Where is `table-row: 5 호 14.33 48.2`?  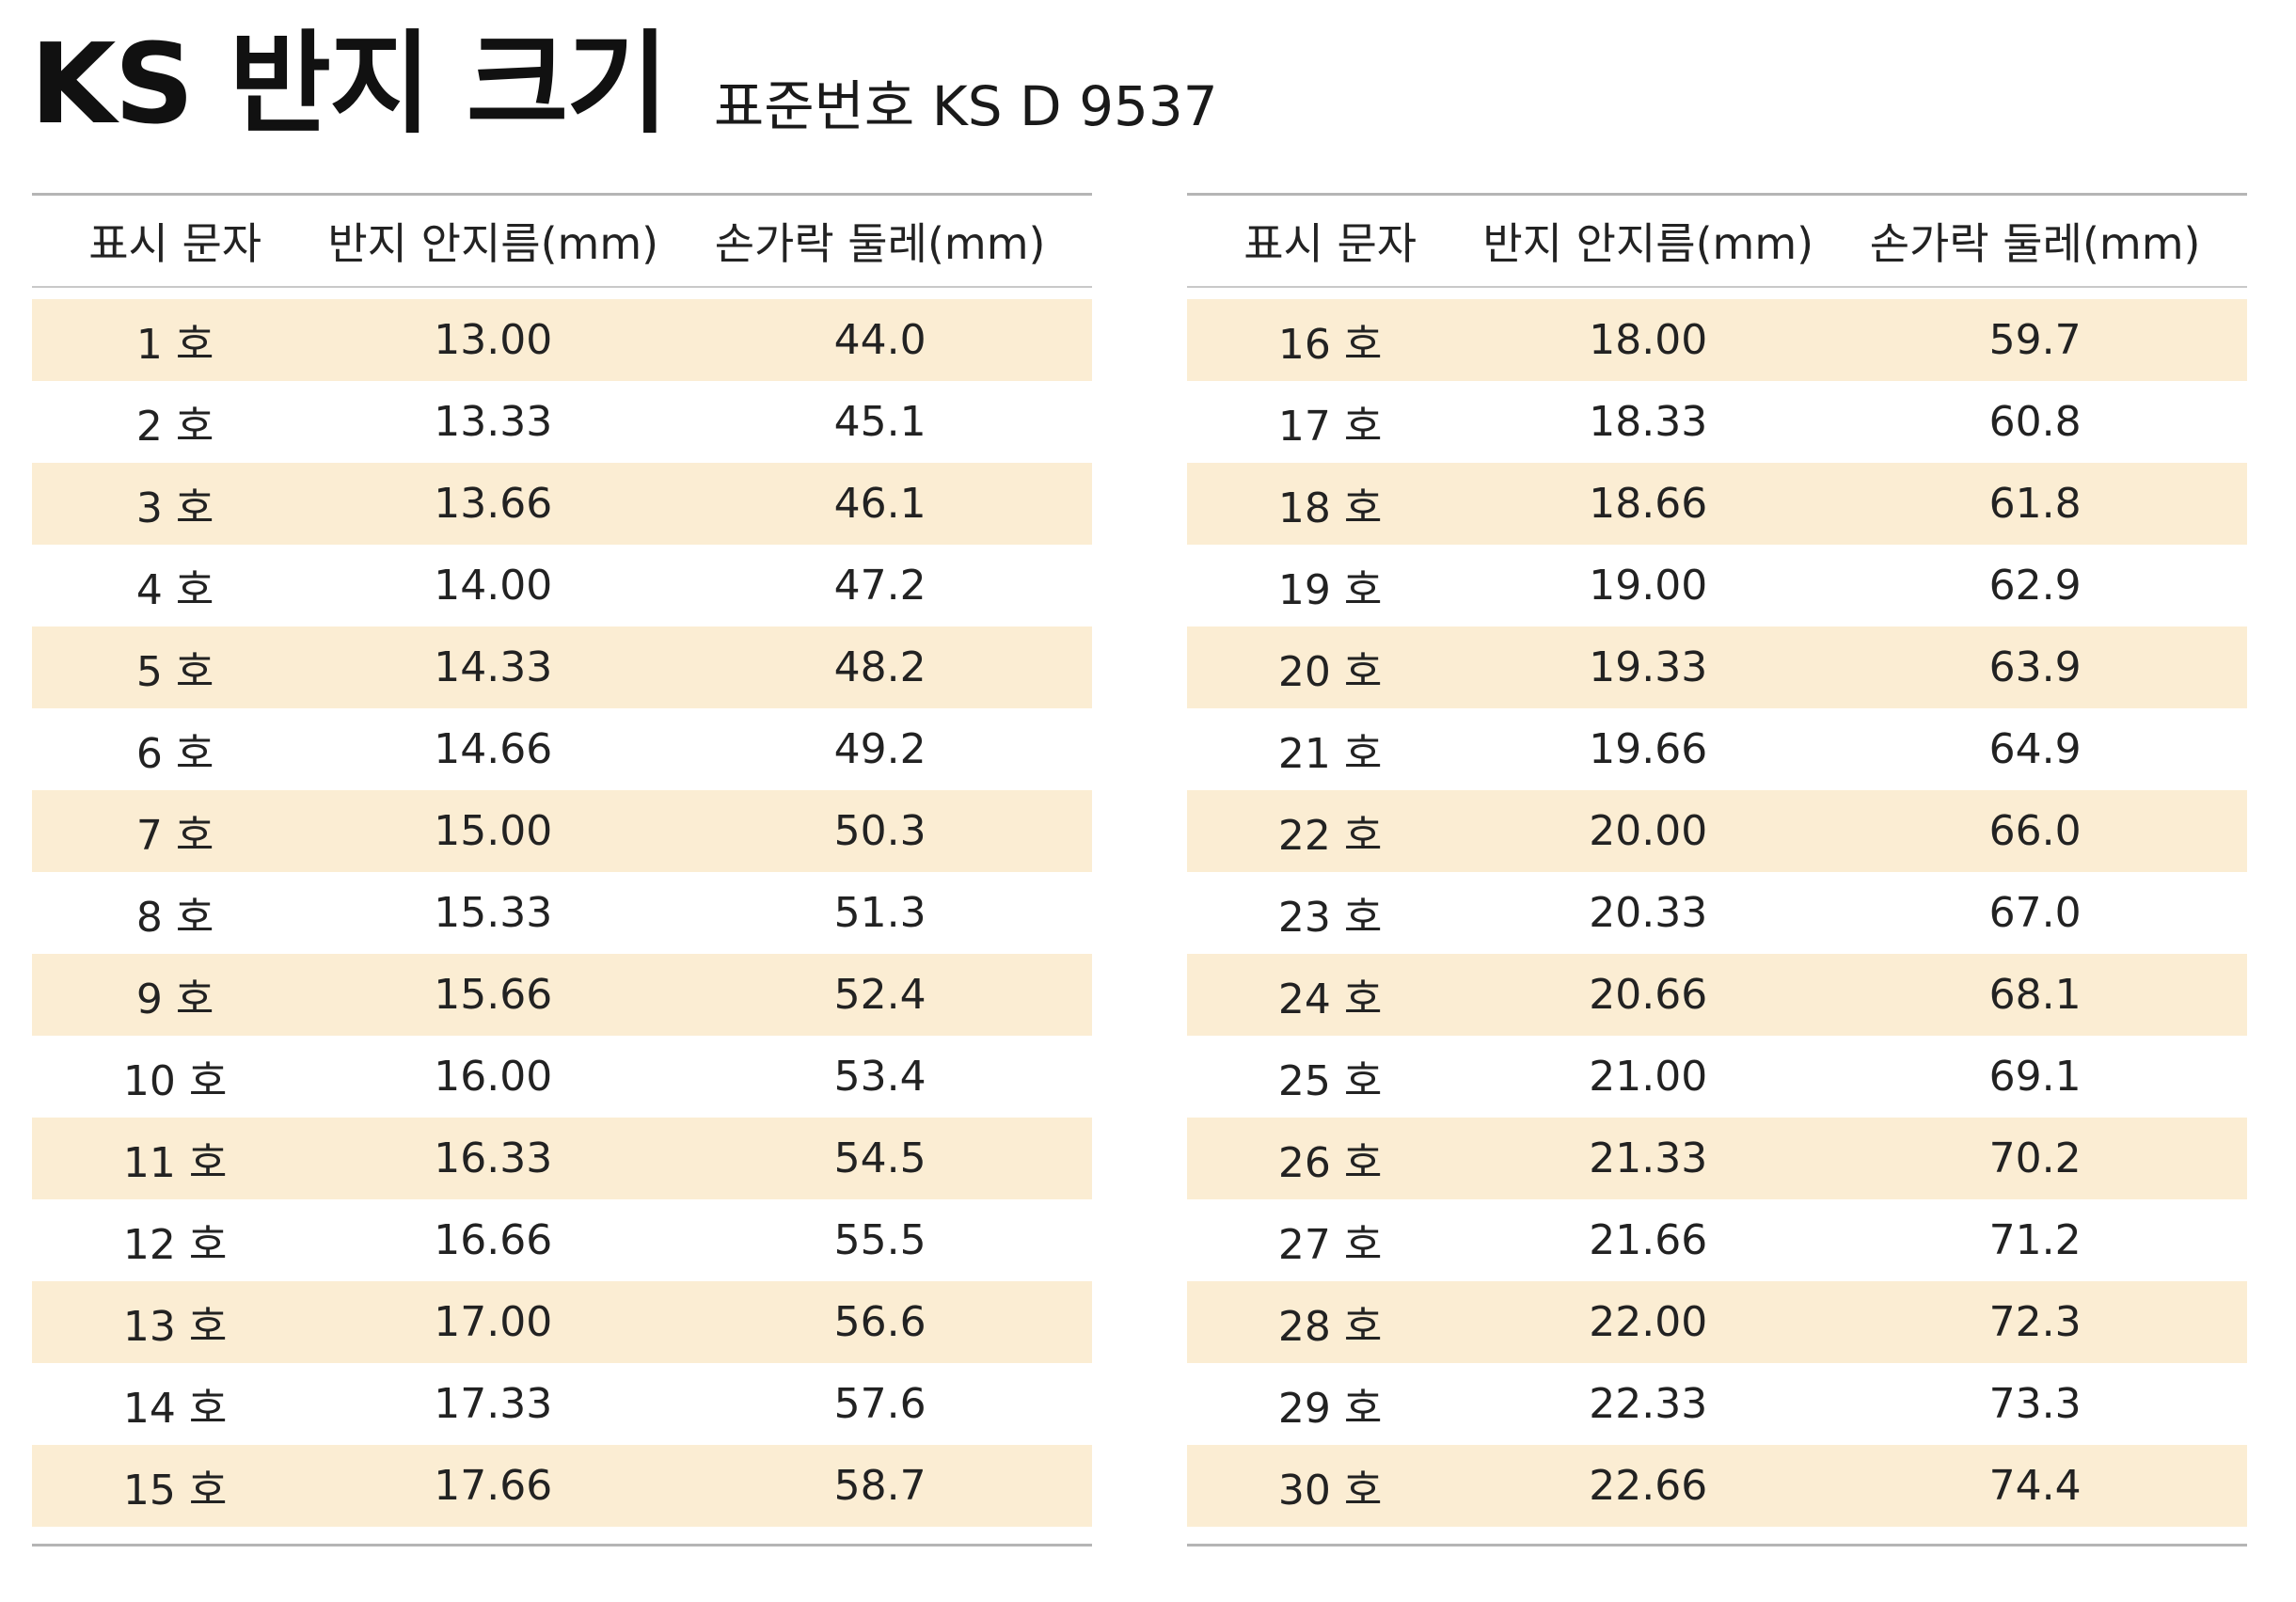 table-row: 5 호 14.33 48.2 is located at coordinates (562, 667).